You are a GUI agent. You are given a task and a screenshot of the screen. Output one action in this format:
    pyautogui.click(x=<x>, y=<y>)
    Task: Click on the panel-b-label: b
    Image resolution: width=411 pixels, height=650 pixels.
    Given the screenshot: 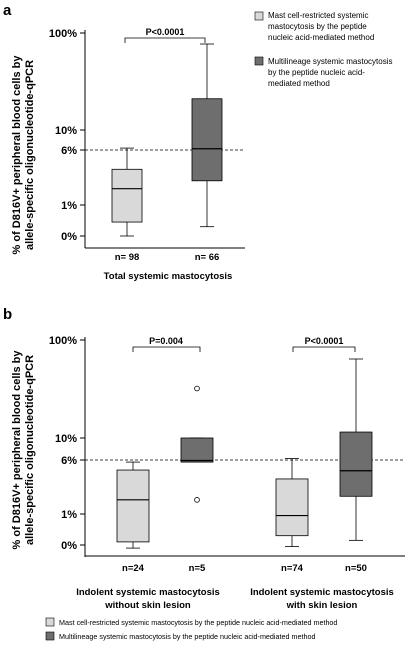 What is the action you would take?
    pyautogui.click(x=7, y=314)
    